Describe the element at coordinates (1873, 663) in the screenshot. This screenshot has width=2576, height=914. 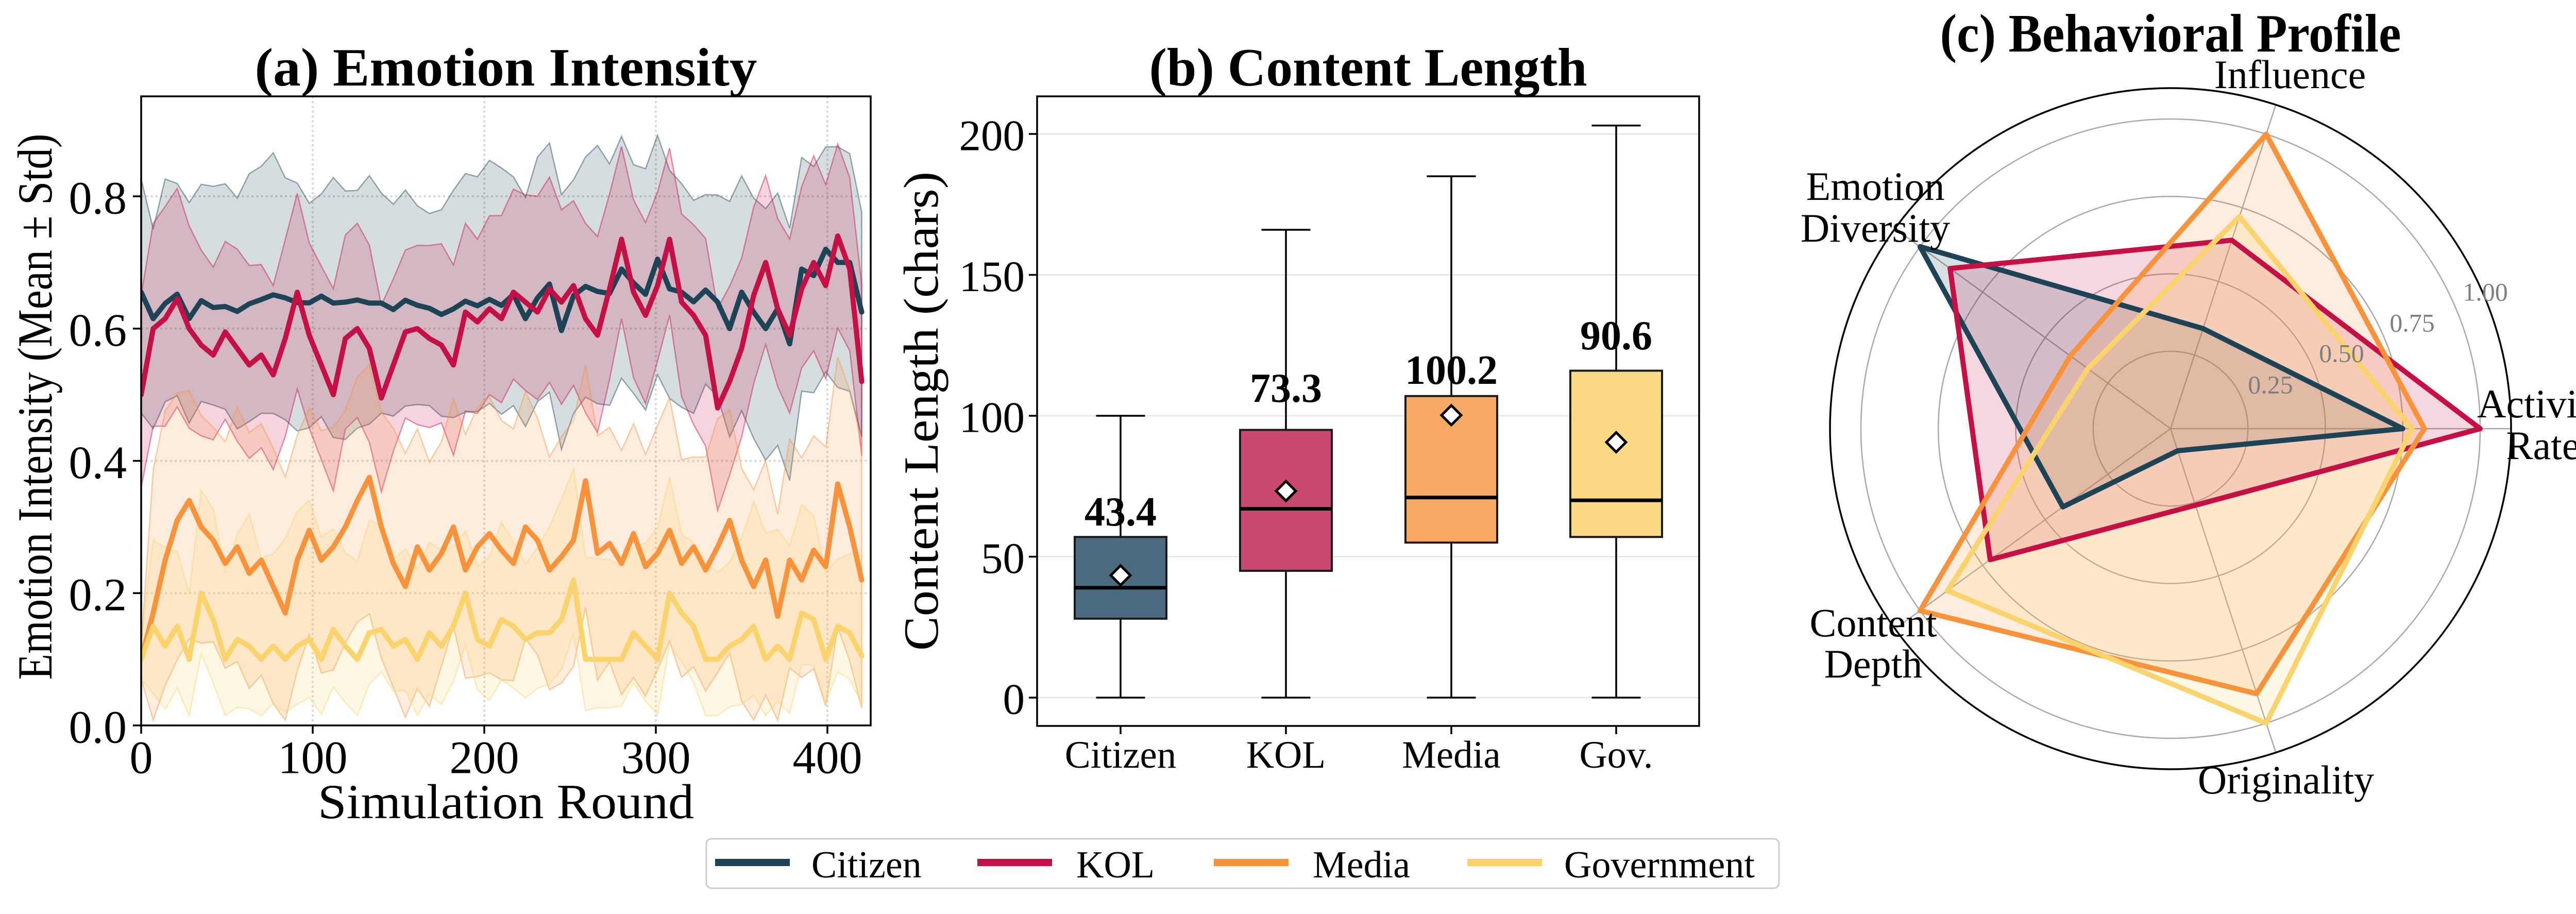
I see `svg-text: Depth` at that location.